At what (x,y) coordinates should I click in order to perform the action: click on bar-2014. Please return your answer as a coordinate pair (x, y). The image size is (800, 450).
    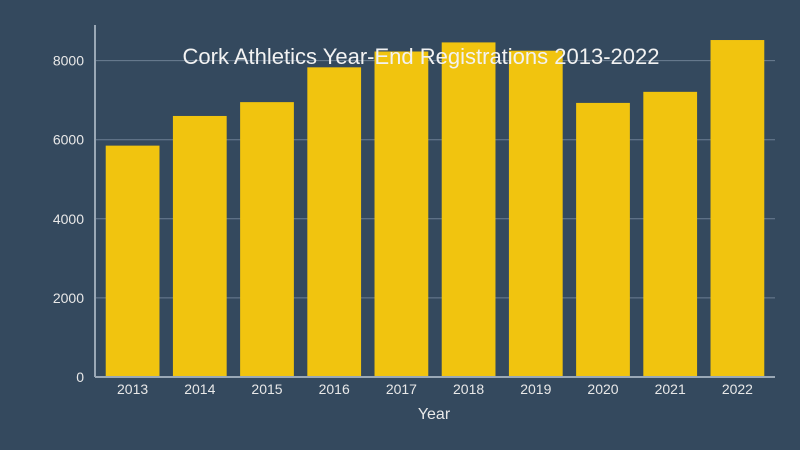
    Looking at the image, I should click on (199, 246).